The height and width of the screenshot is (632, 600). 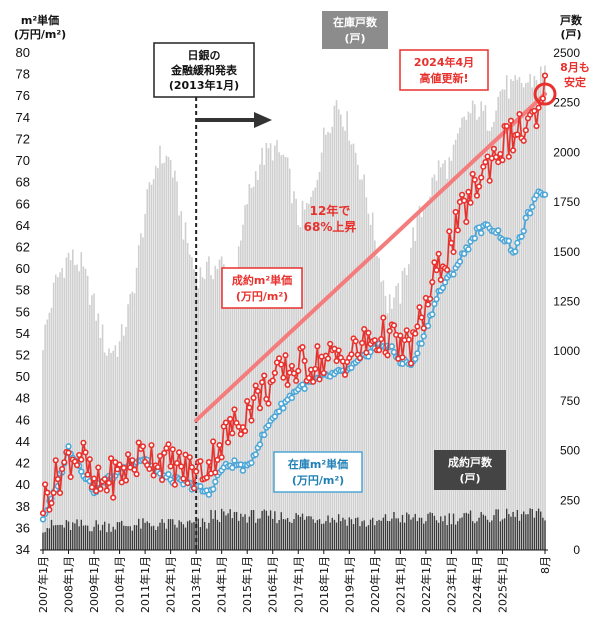 What do you see at coordinates (262, 288) in the screenshot?
I see `contract-price-box` at bounding box center [262, 288].